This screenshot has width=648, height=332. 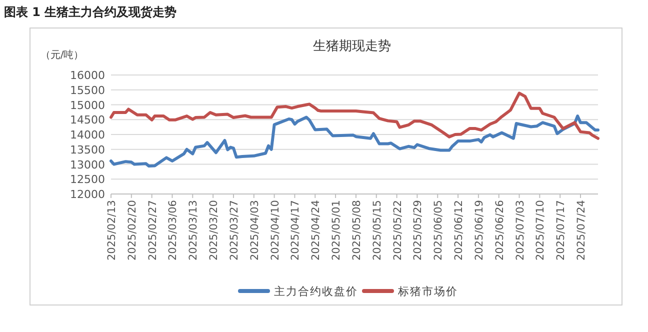 I want to click on x-tick-label: 2025/05/22, so click(x=398, y=230).